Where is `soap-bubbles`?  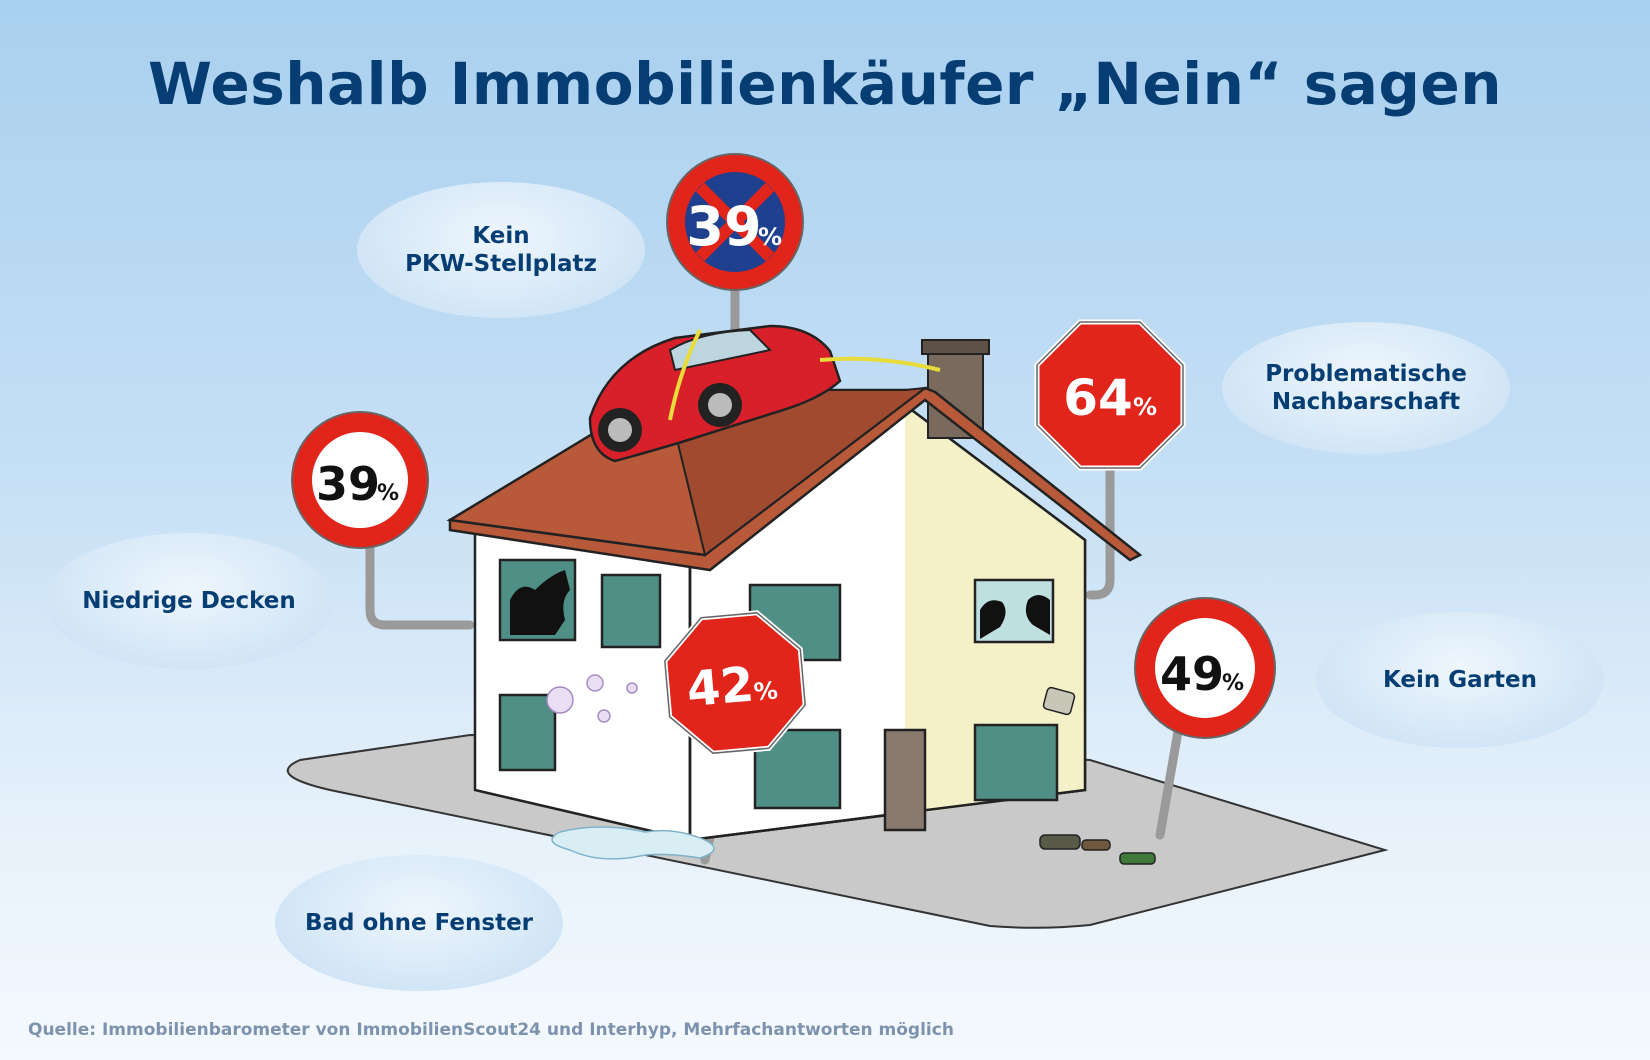
soap-bubbles is located at coordinates (592, 698).